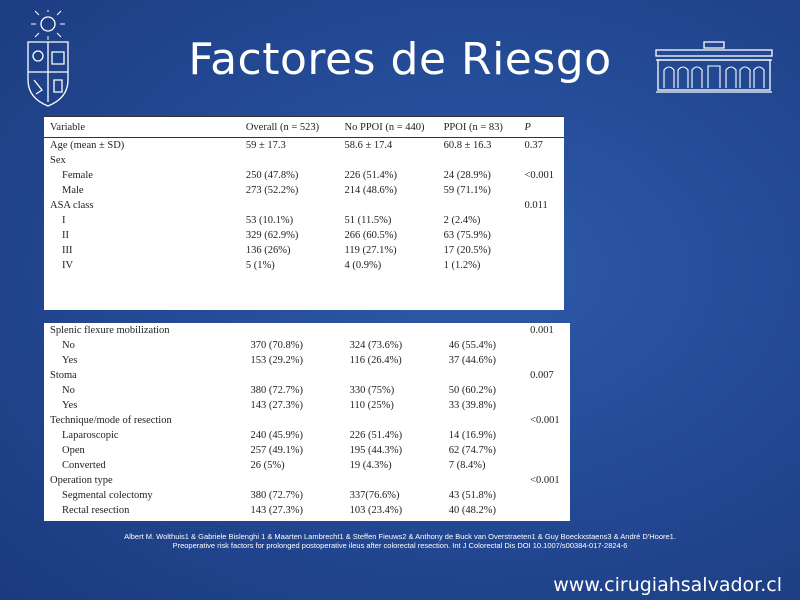  I want to click on cell-p-value: 0.011, so click(536, 205).